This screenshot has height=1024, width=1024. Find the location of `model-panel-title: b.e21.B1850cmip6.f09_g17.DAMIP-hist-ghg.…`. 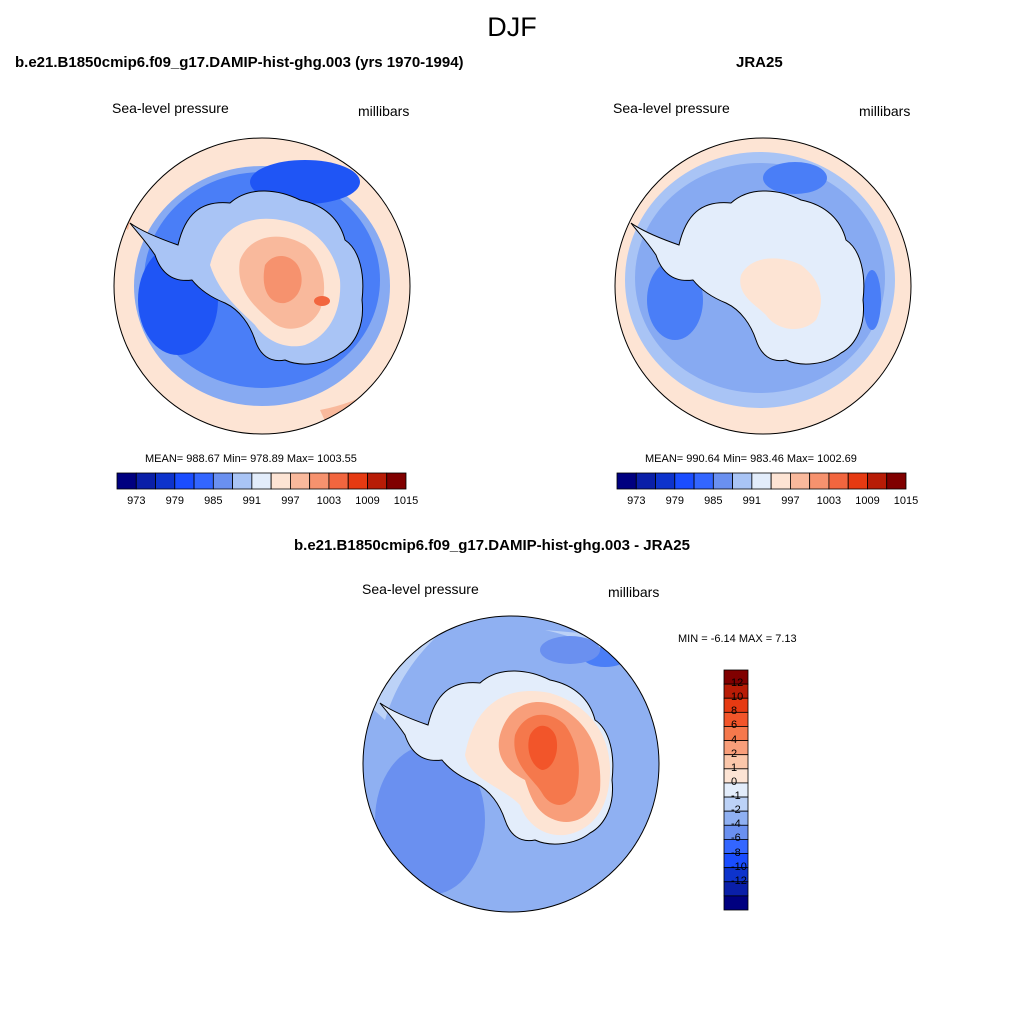

model-panel-title: b.e21.B1850cmip6.f09_g17.DAMIP-hist-ghg.… is located at coordinates (239, 62).